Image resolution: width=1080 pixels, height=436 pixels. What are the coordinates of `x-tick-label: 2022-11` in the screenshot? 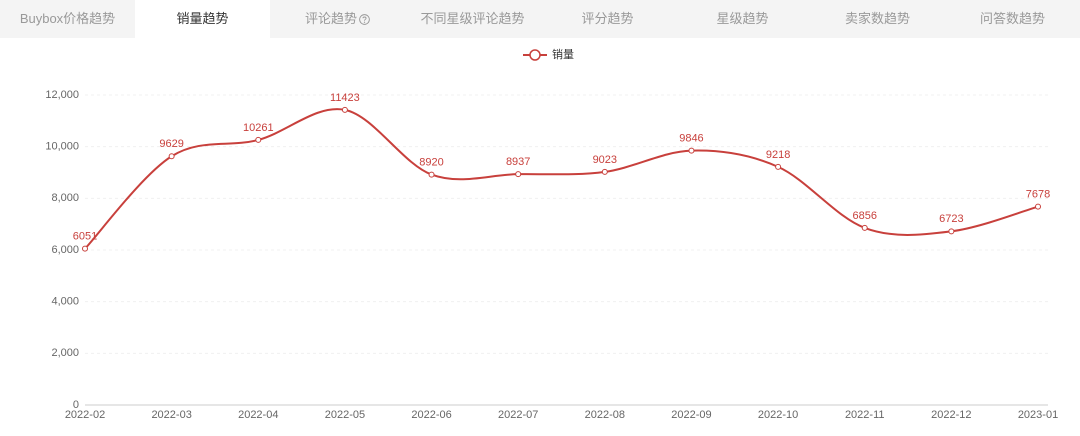 It's located at (865, 415).